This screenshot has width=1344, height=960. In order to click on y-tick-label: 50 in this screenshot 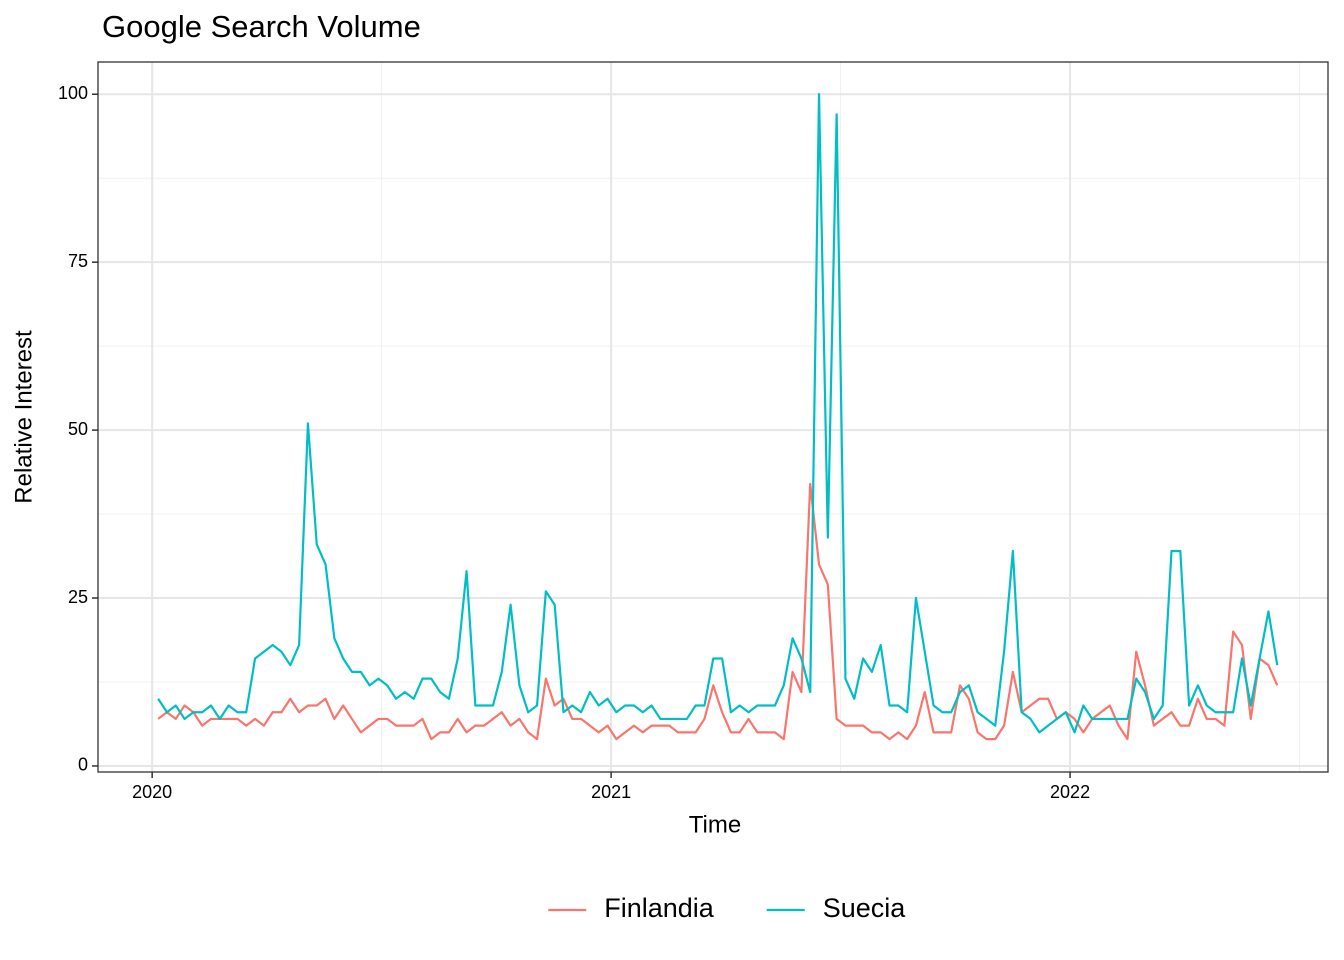, I will do `click(78, 429)`.